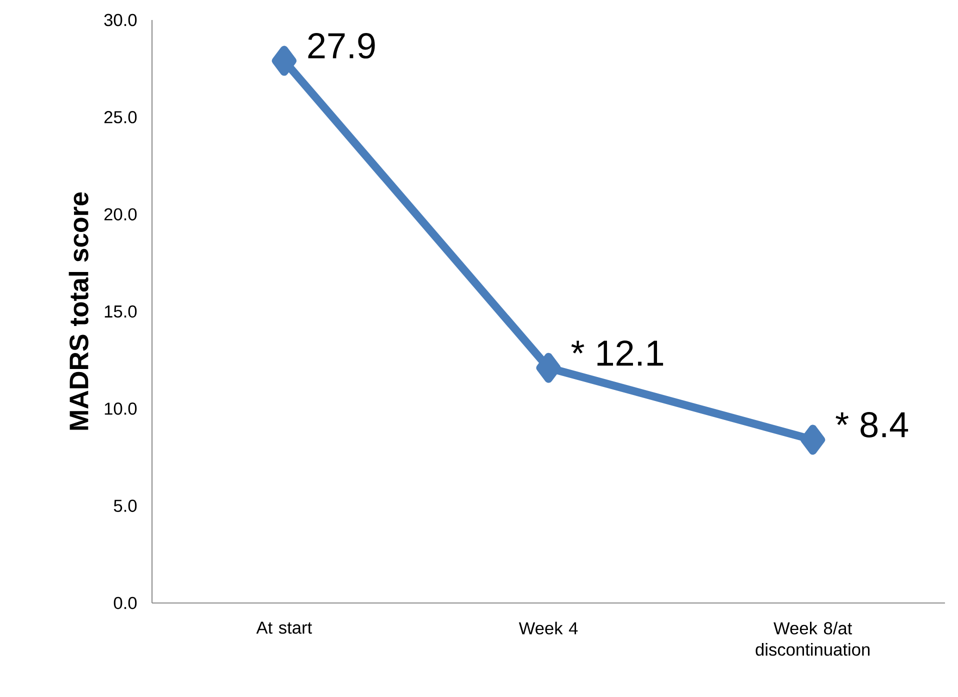 This screenshot has width=958, height=697. Describe the element at coordinates (548, 628) in the screenshot. I see `x-tick-label: Week 4` at that location.